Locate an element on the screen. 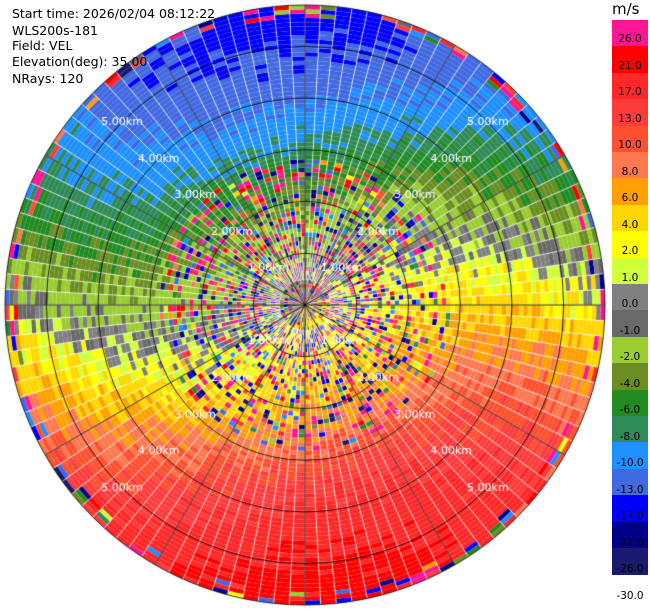 This screenshot has height=610, width=650. elevation-text: Elevation(deg): 35.00 is located at coordinates (80, 61).